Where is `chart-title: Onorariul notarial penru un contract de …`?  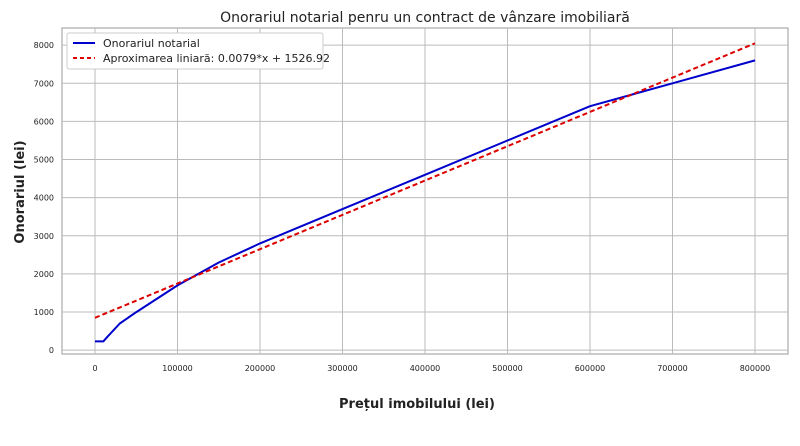
chart-title: Onorariul notarial penru un contract de … is located at coordinates (425, 18).